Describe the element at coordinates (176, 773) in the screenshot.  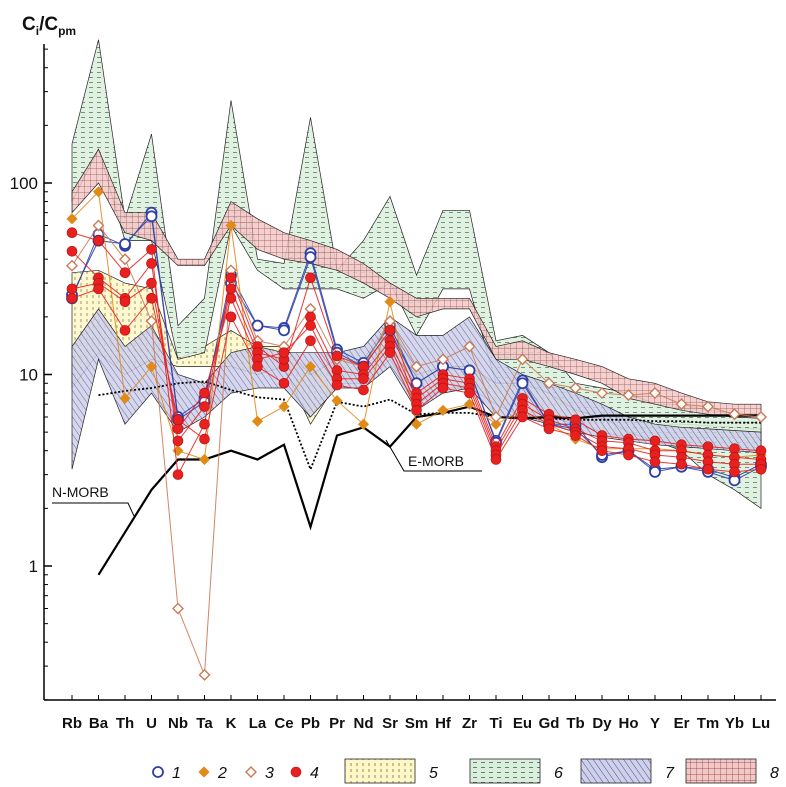
I see `legend-label-1: 1` at that location.